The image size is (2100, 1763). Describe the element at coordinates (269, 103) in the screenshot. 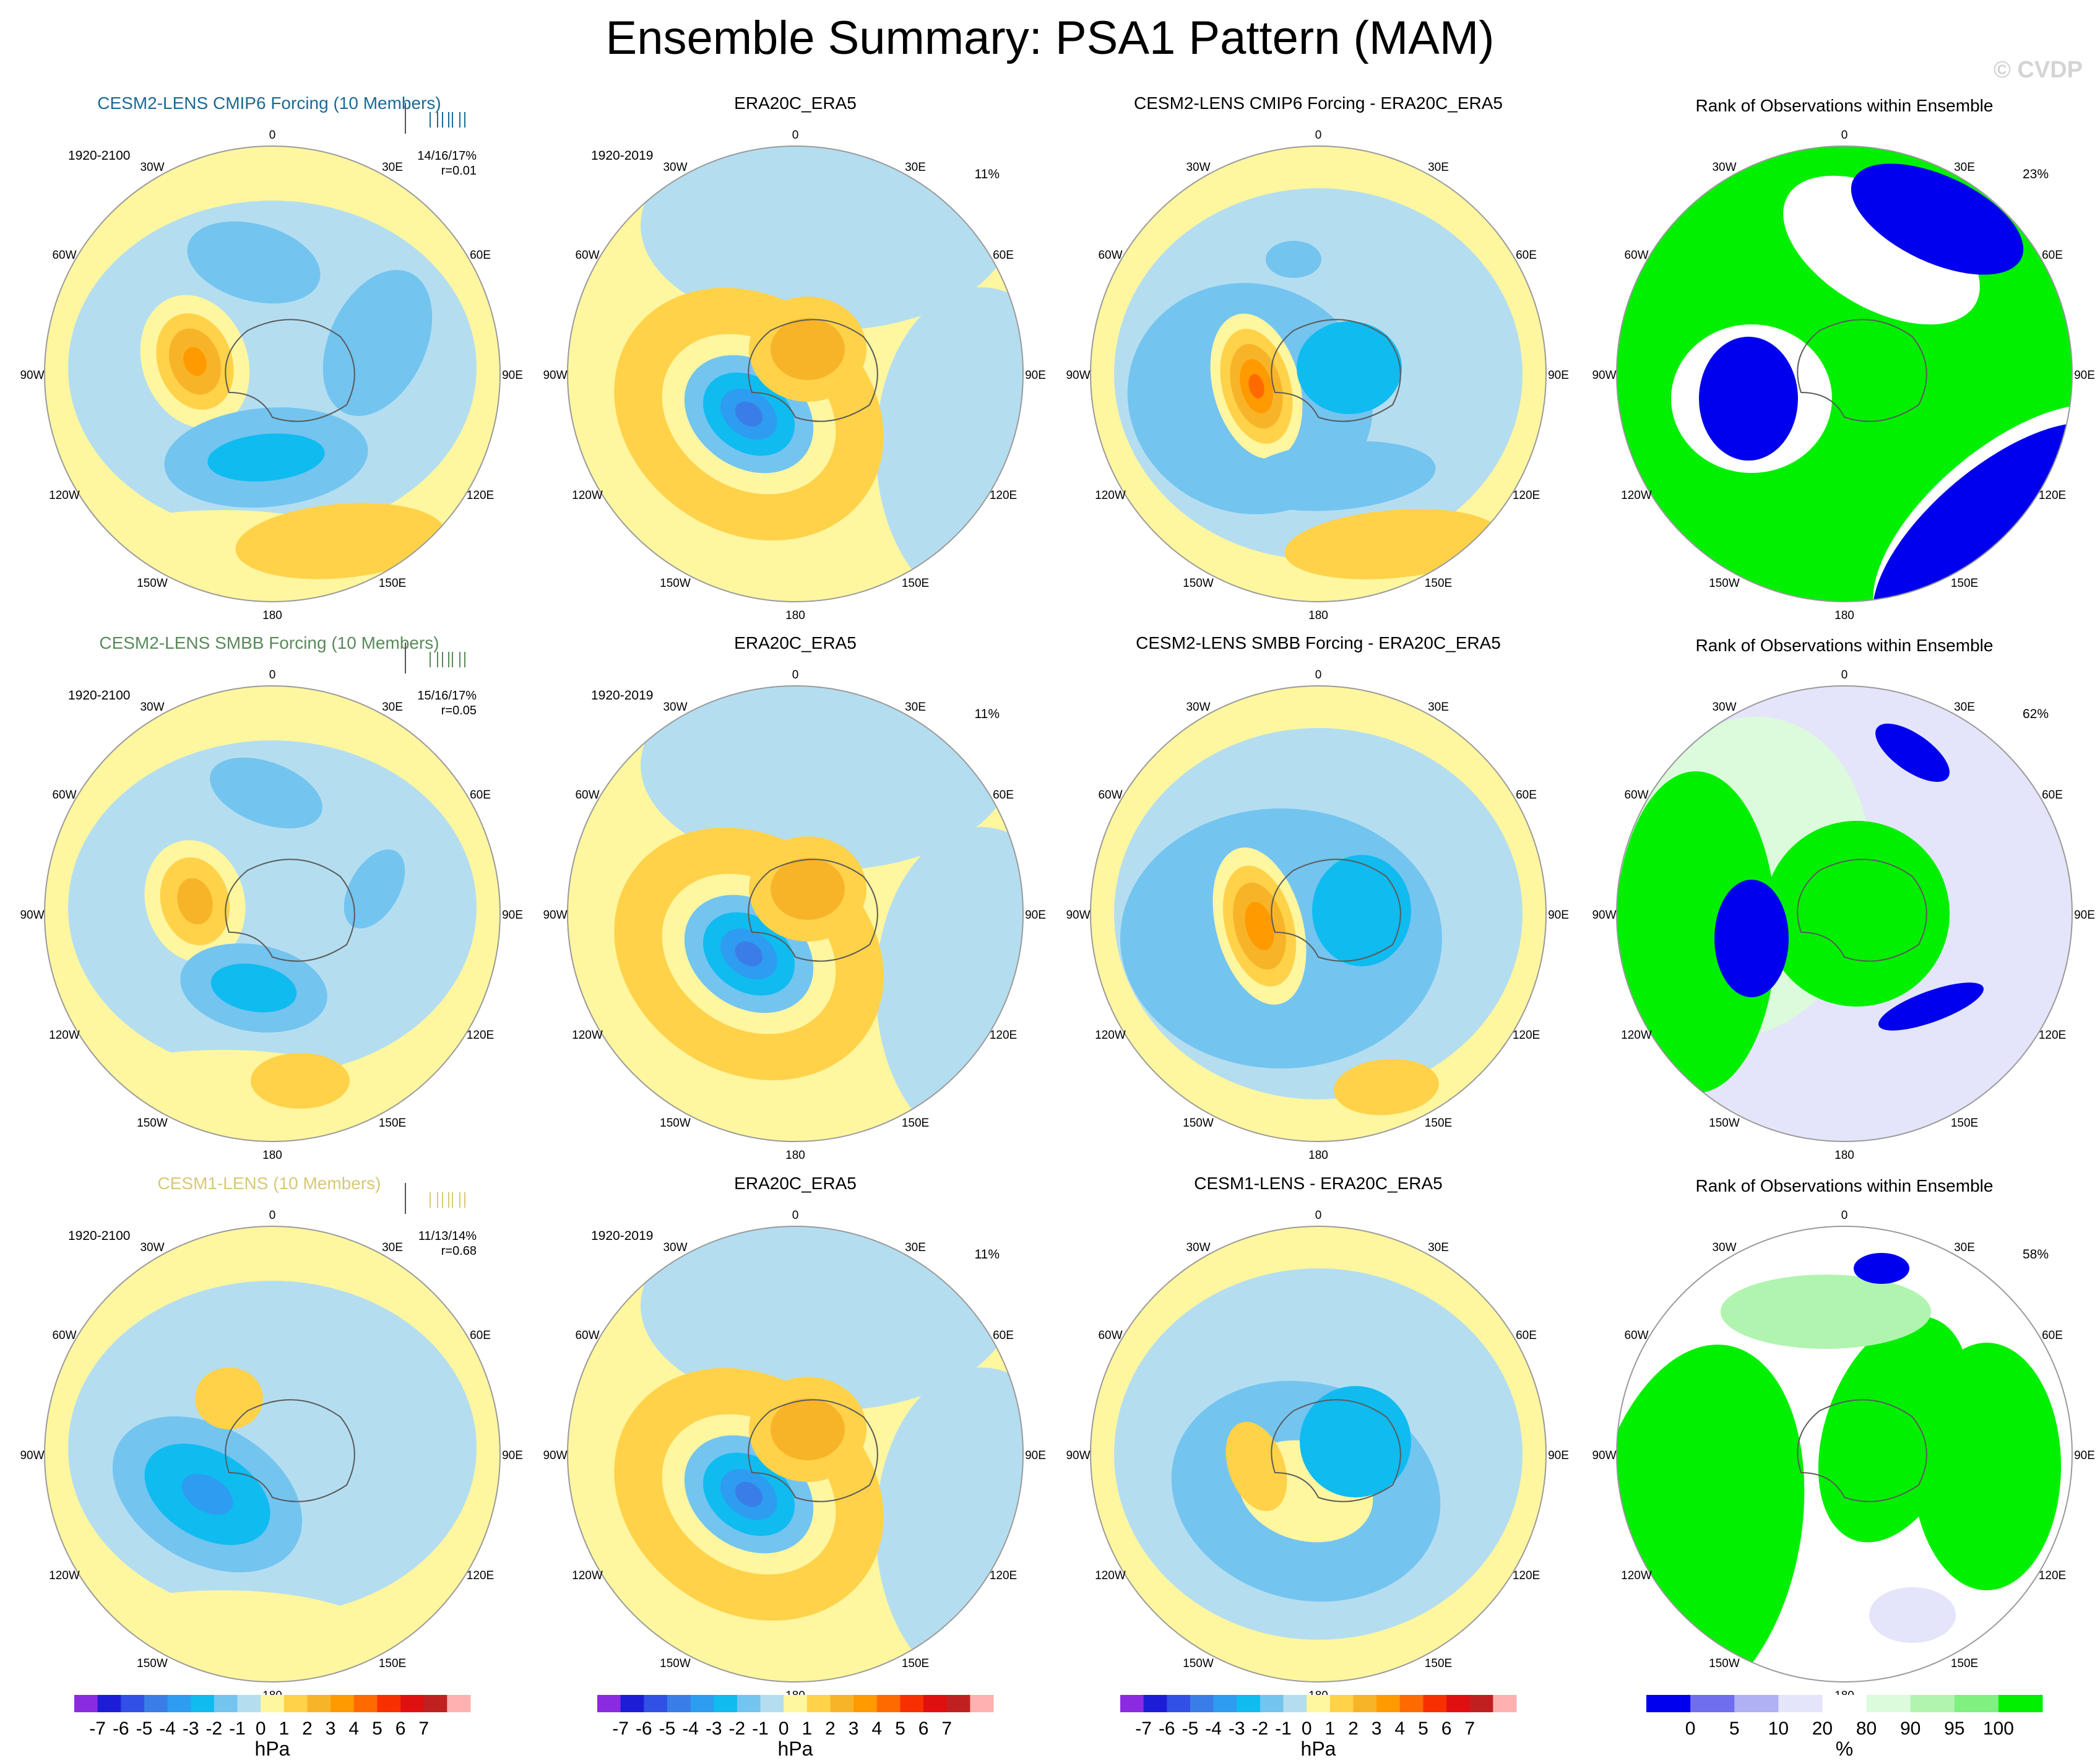

I see `model-title: CESM2-LENS CMIP6 Forcing (10 Members)` at that location.